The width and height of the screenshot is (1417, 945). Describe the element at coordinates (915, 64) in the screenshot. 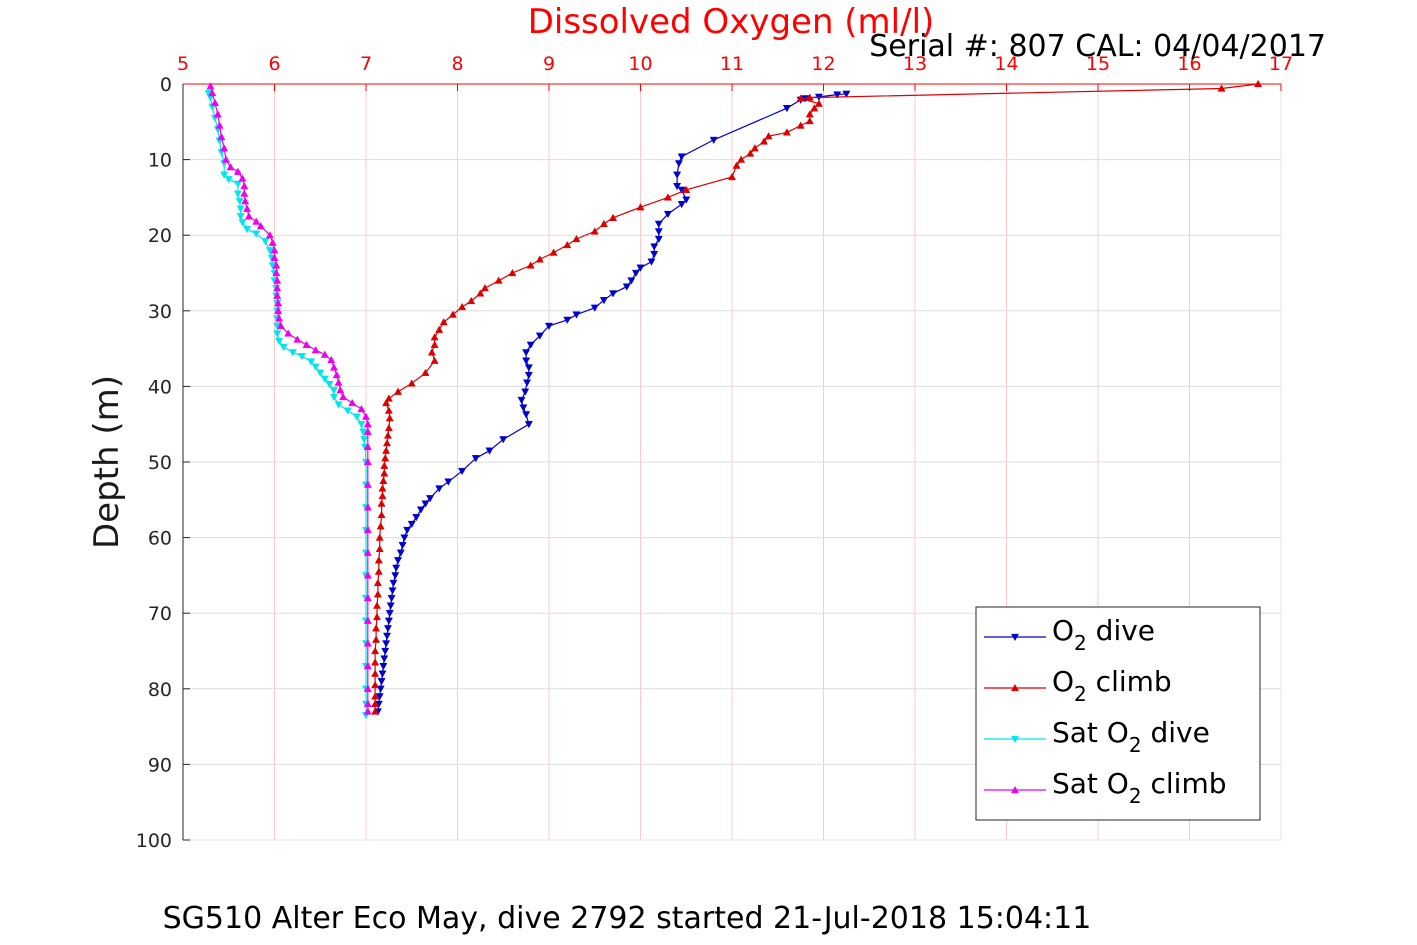

I see `x-tick-label: 13` at that location.